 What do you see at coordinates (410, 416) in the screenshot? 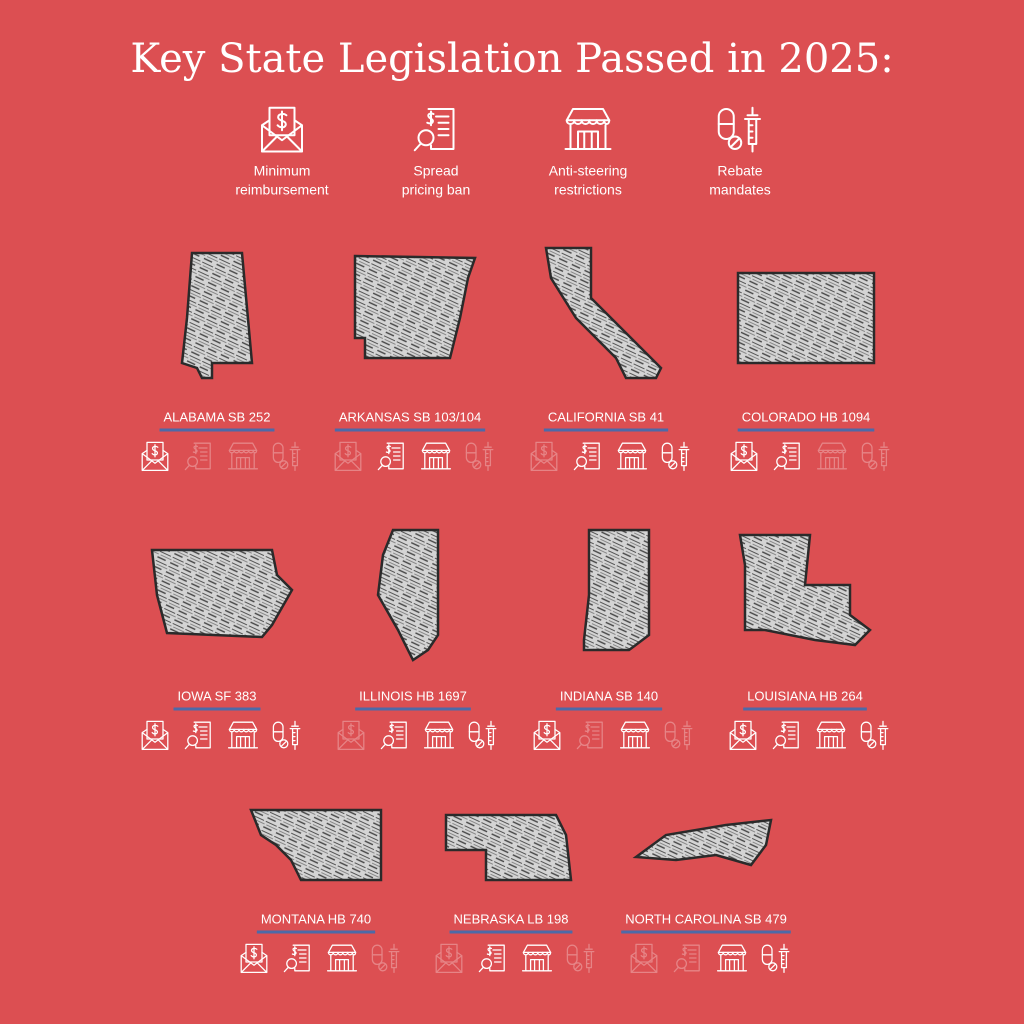
I see `state-label: ARKANSAS SB 103/104` at bounding box center [410, 416].